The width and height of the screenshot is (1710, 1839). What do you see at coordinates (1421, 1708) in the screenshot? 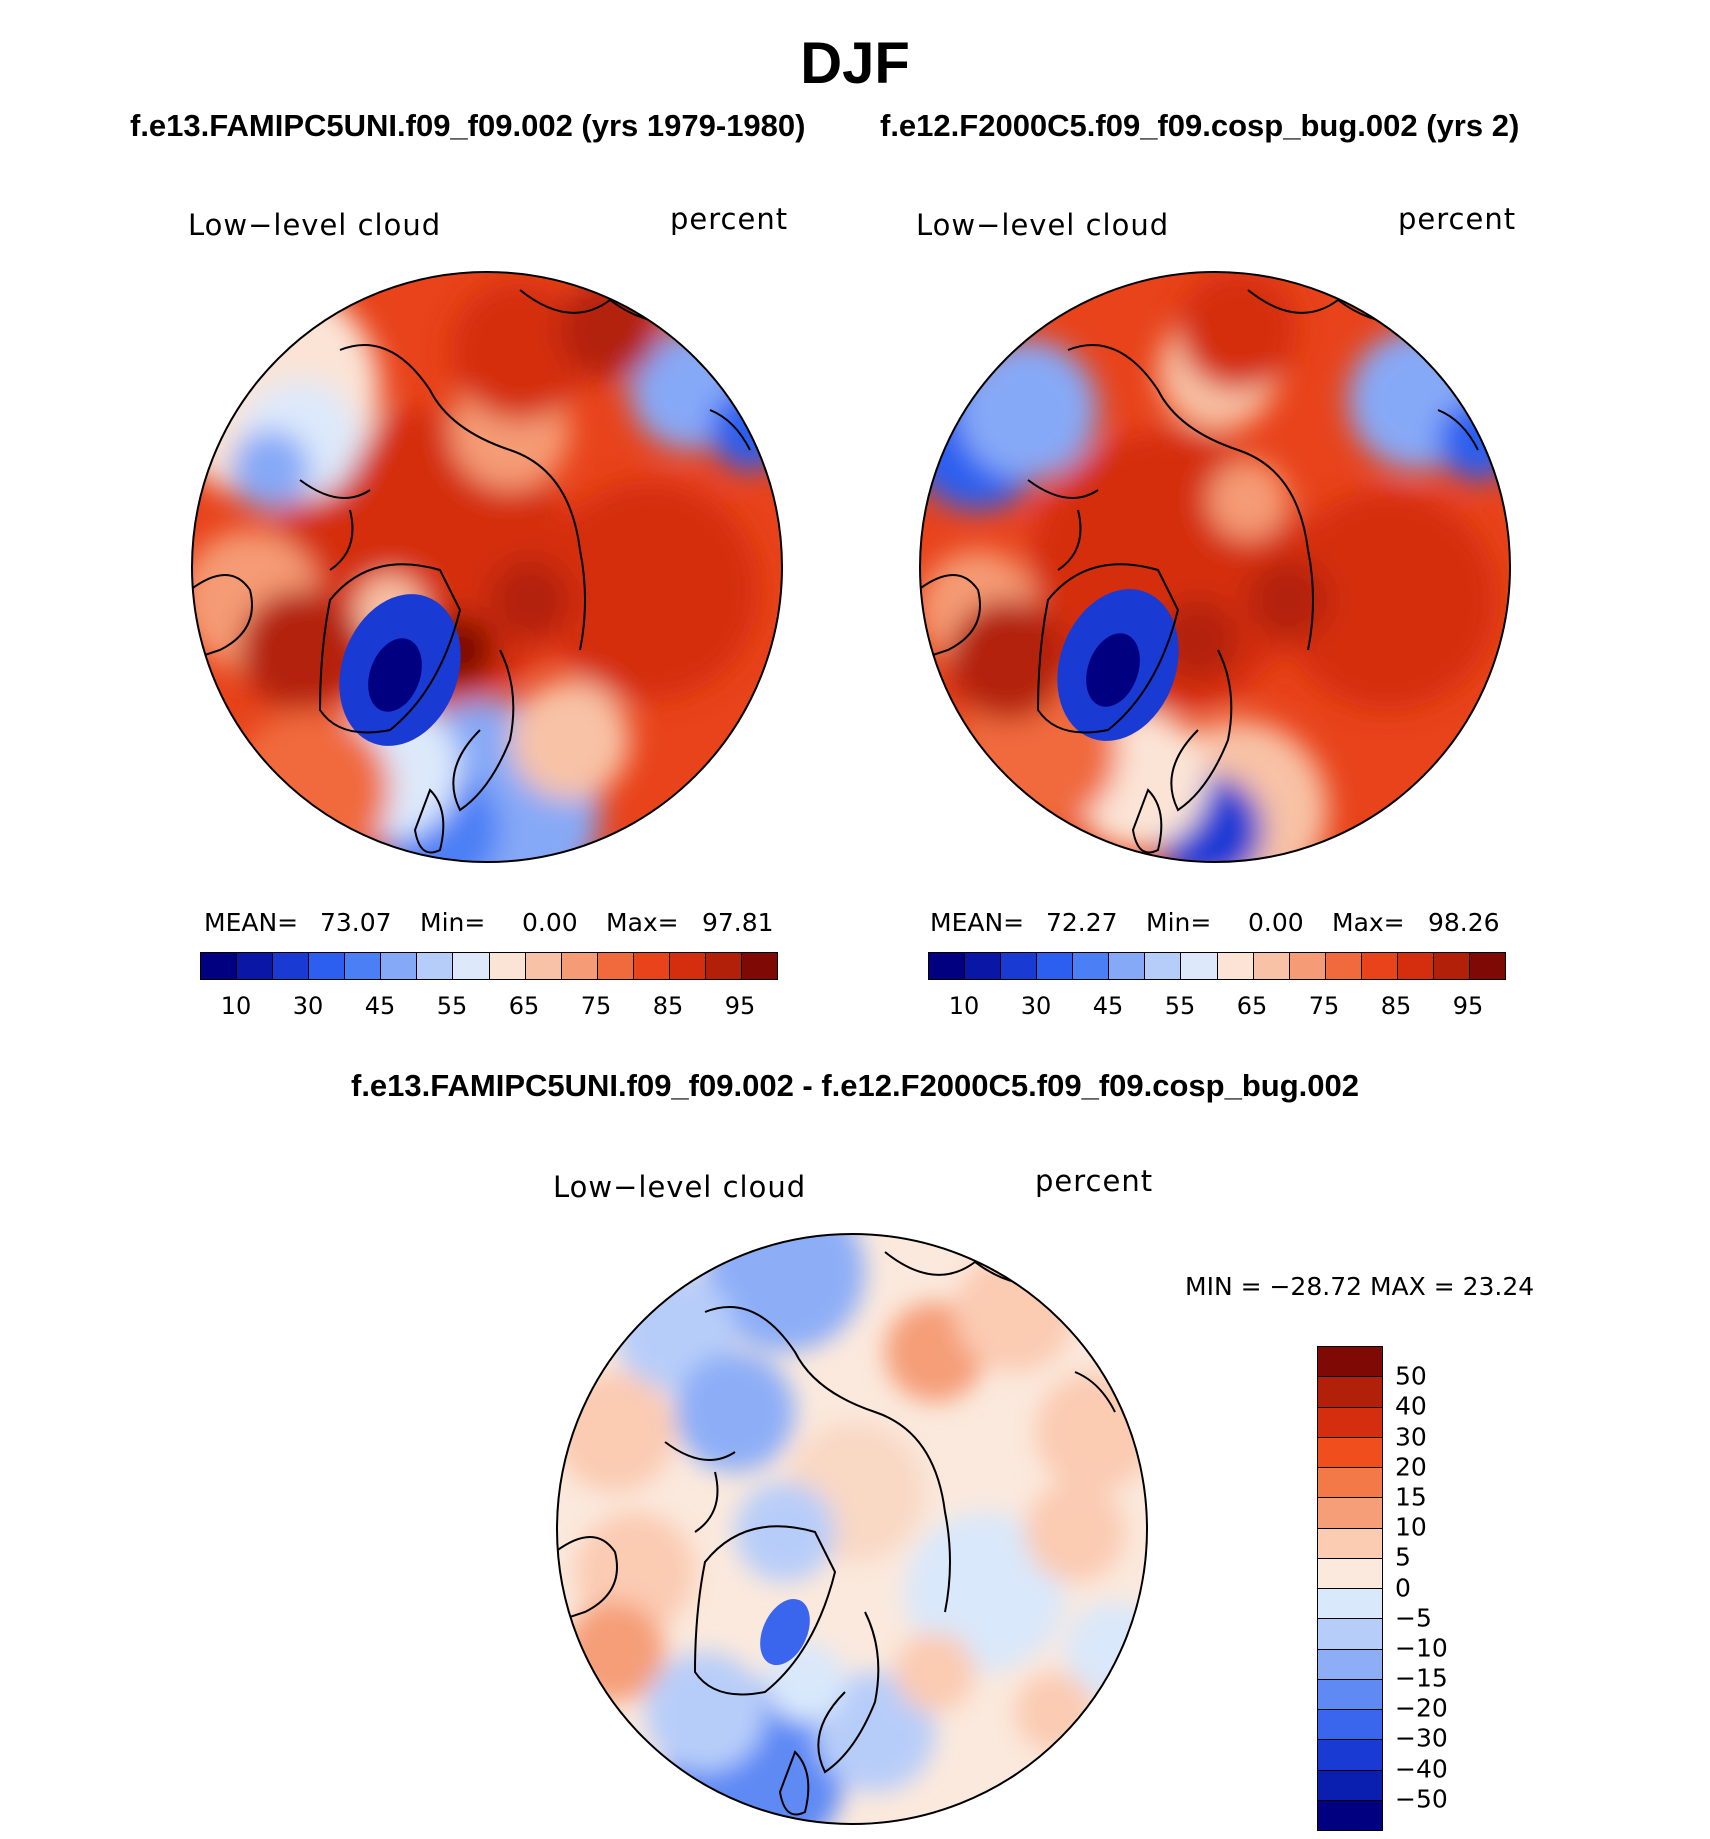
I see `colorbar-label: −20` at bounding box center [1421, 1708].